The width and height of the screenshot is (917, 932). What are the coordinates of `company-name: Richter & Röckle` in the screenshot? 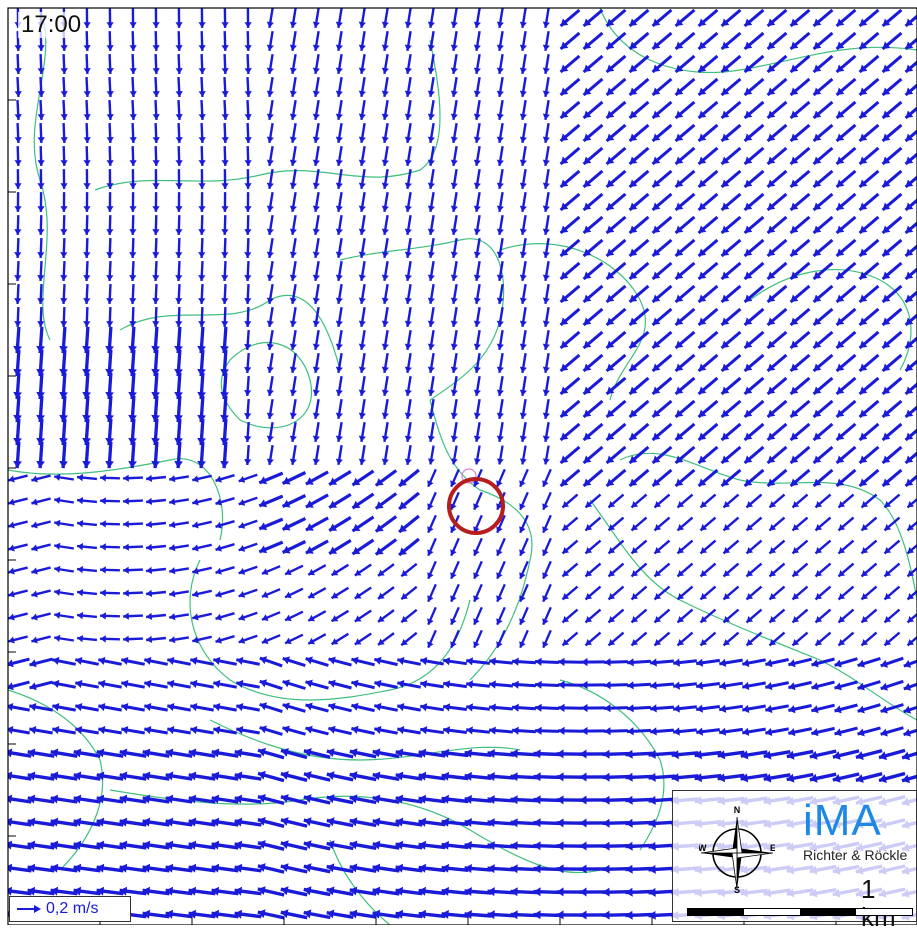 It's located at (855, 855).